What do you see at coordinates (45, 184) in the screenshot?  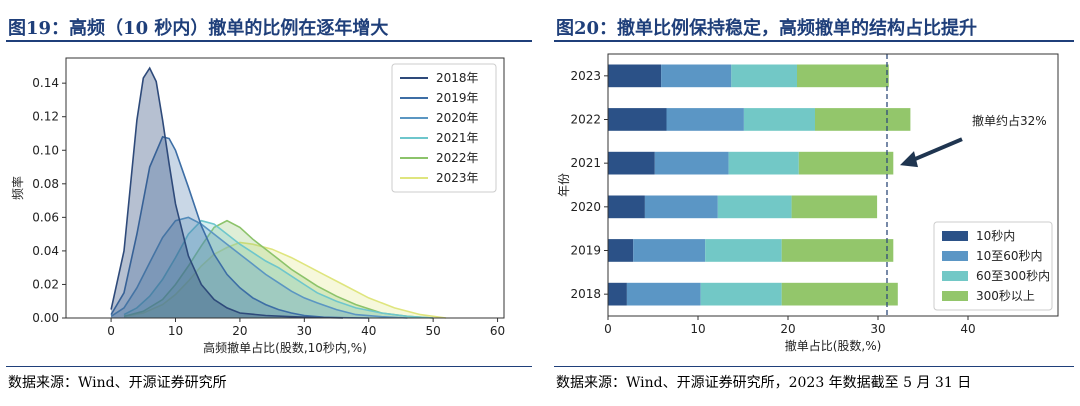 I see `y-tick-label: 0.08` at bounding box center [45, 184].